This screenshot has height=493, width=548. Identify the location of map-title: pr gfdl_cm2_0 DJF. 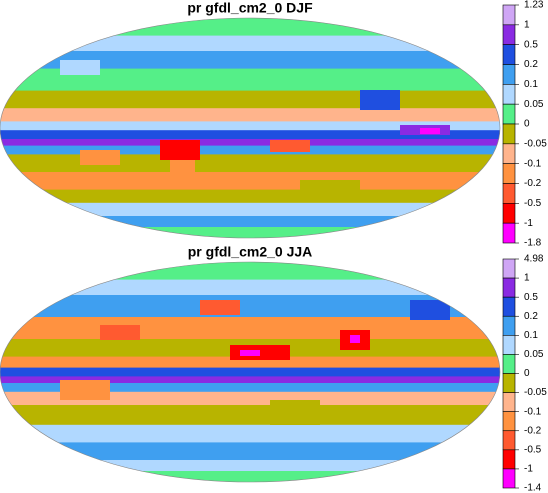
(250, 8).